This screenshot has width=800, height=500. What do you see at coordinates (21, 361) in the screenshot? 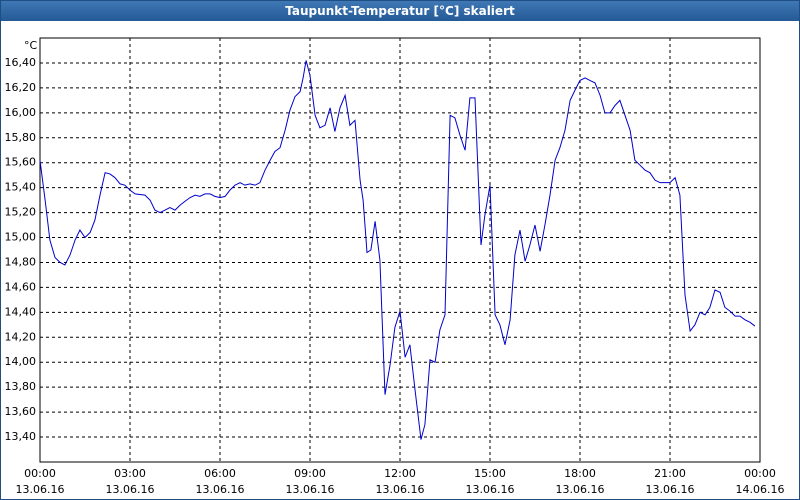
I see `y-tick-label: 14,00` at bounding box center [21, 361].